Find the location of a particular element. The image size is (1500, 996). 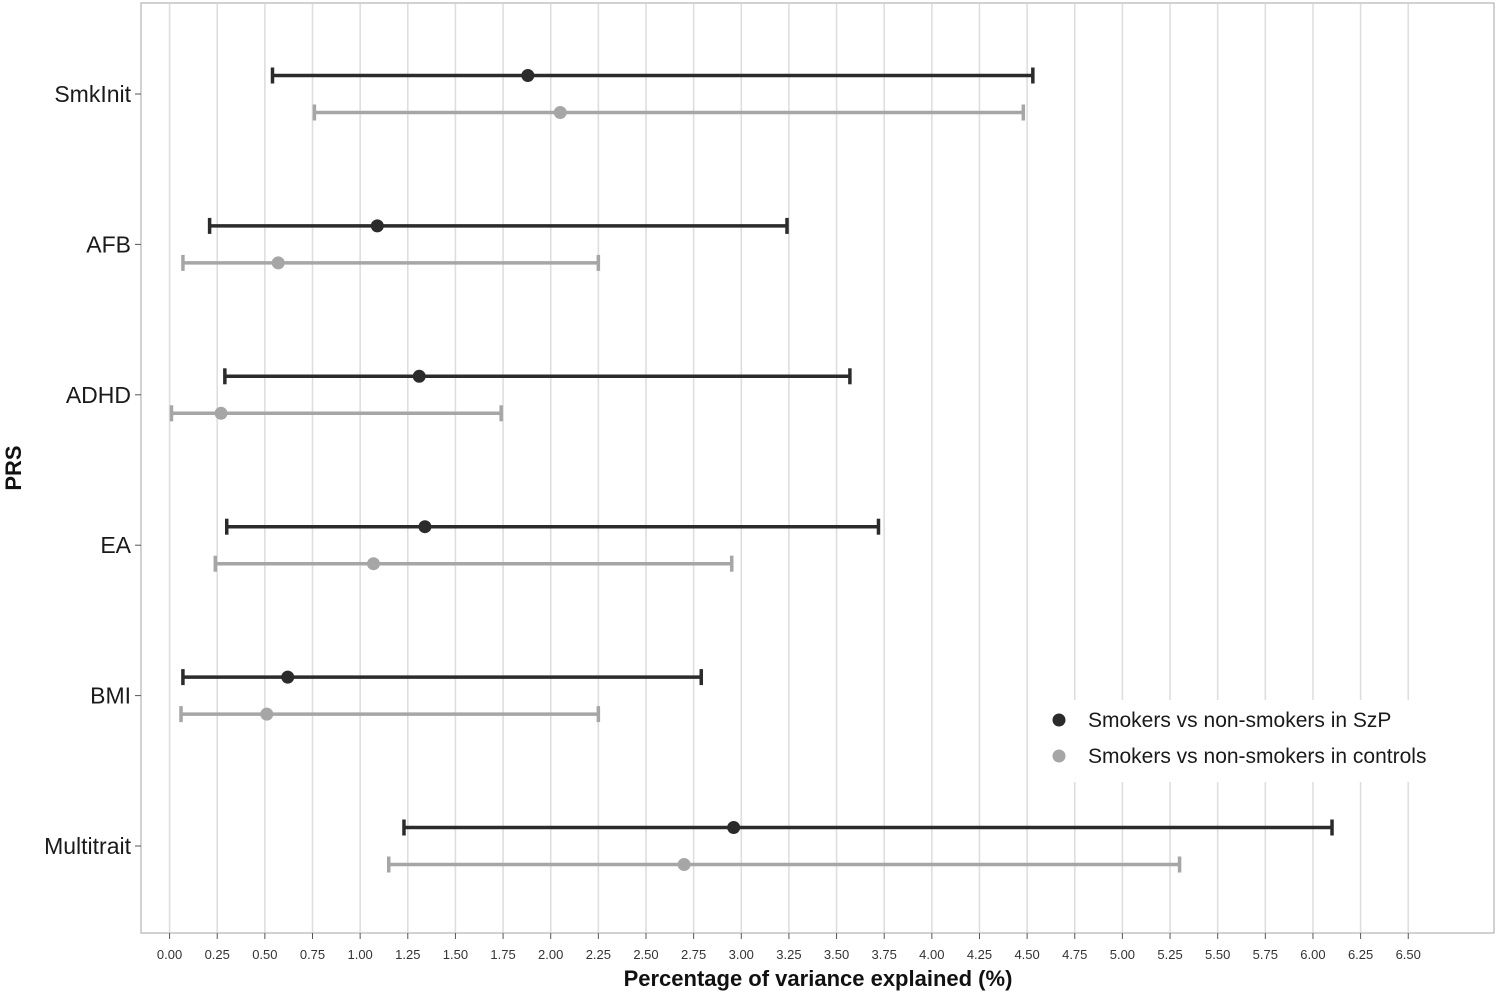

y-tick-label-smkinit: SmkInit is located at coordinates (92, 94).